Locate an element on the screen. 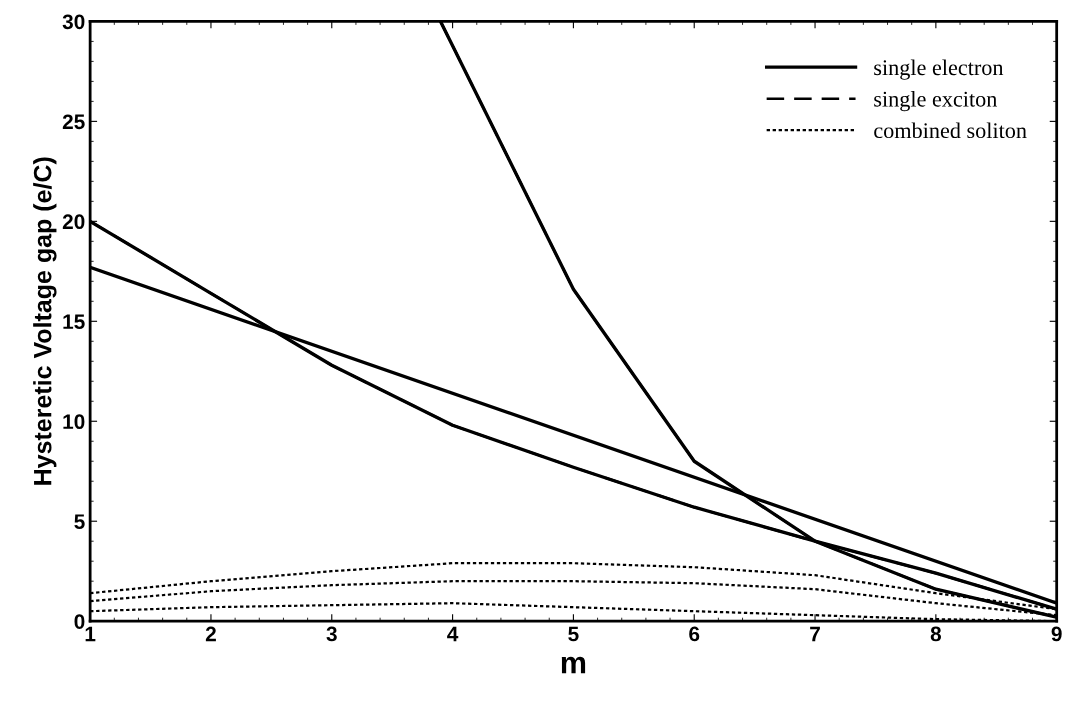 The image size is (1086, 714). y-tick-label: 15 is located at coordinates (74, 322).